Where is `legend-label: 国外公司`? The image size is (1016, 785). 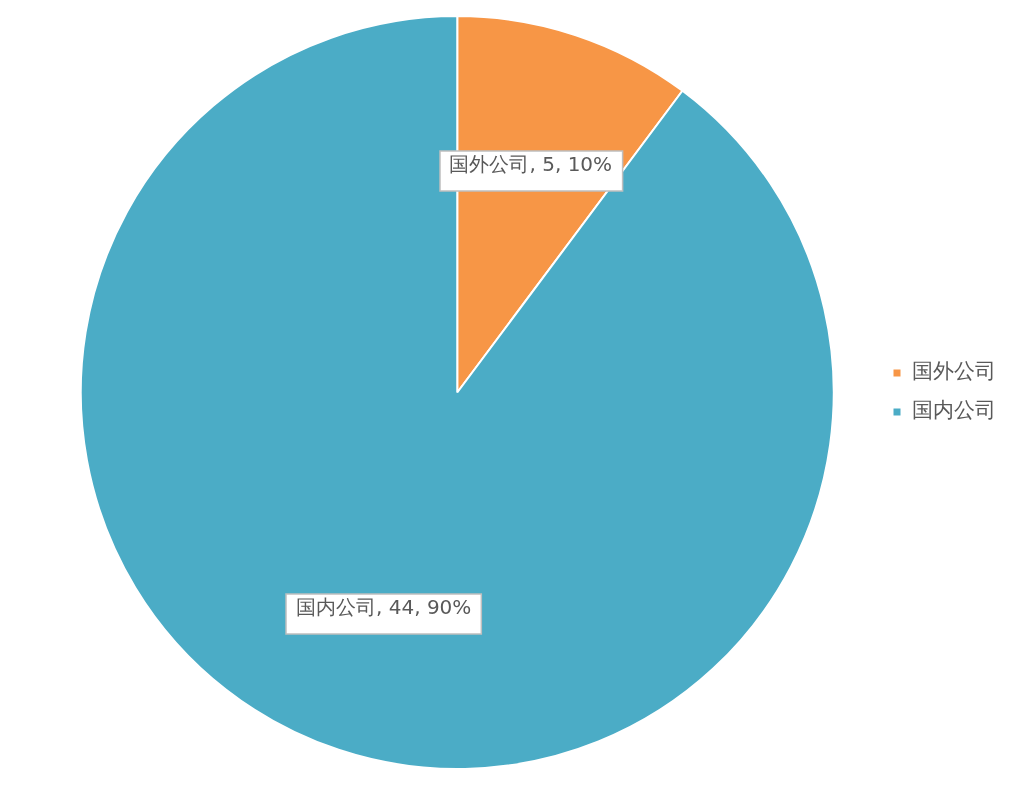
legend-label: 国外公司 is located at coordinates (954, 371).